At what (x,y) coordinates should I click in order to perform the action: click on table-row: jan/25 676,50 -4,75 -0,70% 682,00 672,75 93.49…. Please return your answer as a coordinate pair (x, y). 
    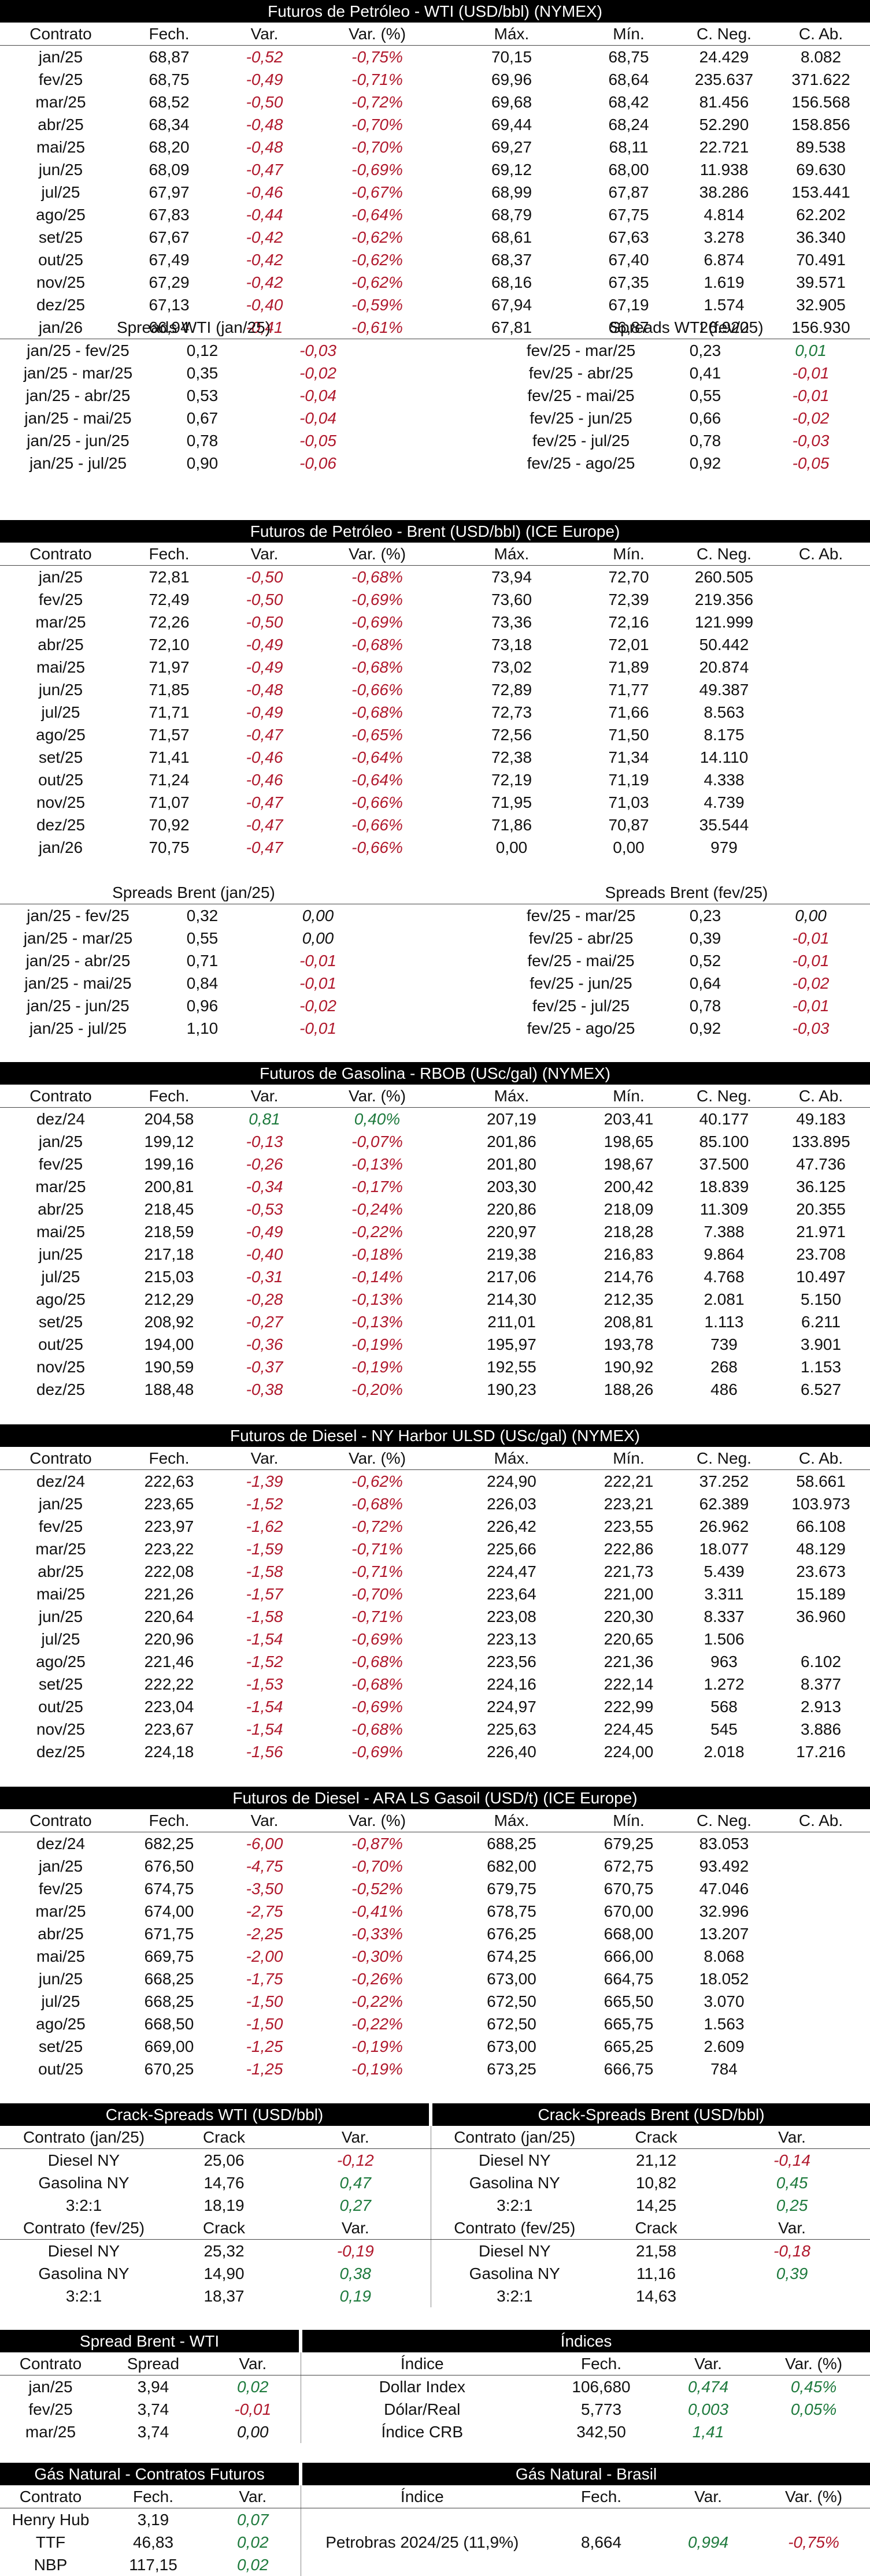
    Looking at the image, I should click on (435, 1866).